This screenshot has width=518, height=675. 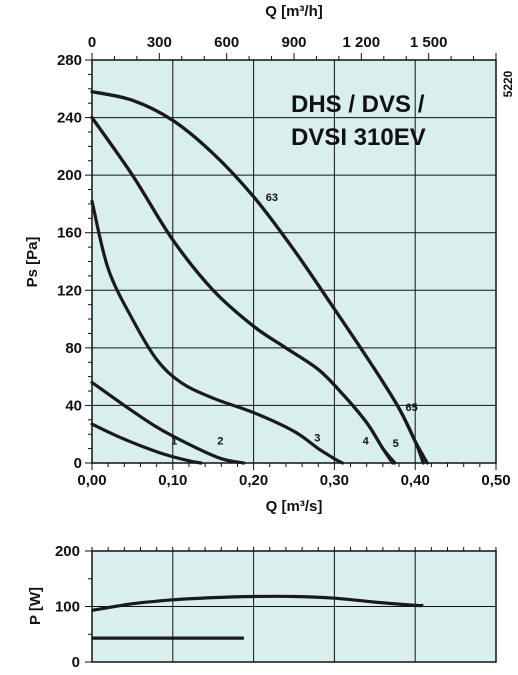 I want to click on y-axis-title: Ps [Pa], so click(x=32, y=262).